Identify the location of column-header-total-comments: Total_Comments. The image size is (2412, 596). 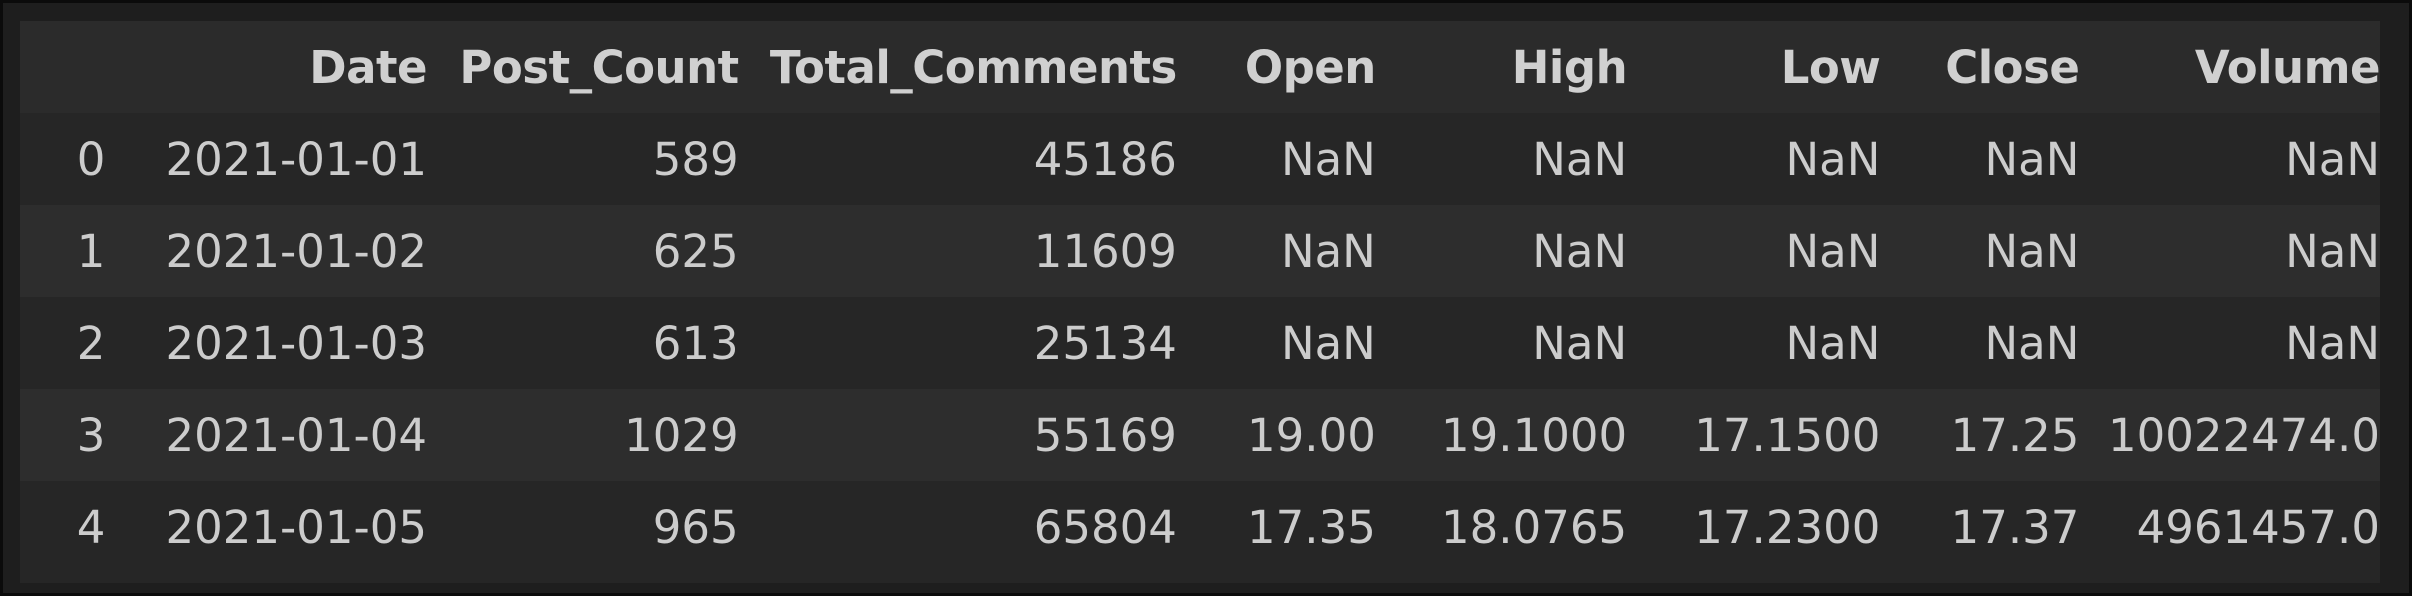
(973, 67).